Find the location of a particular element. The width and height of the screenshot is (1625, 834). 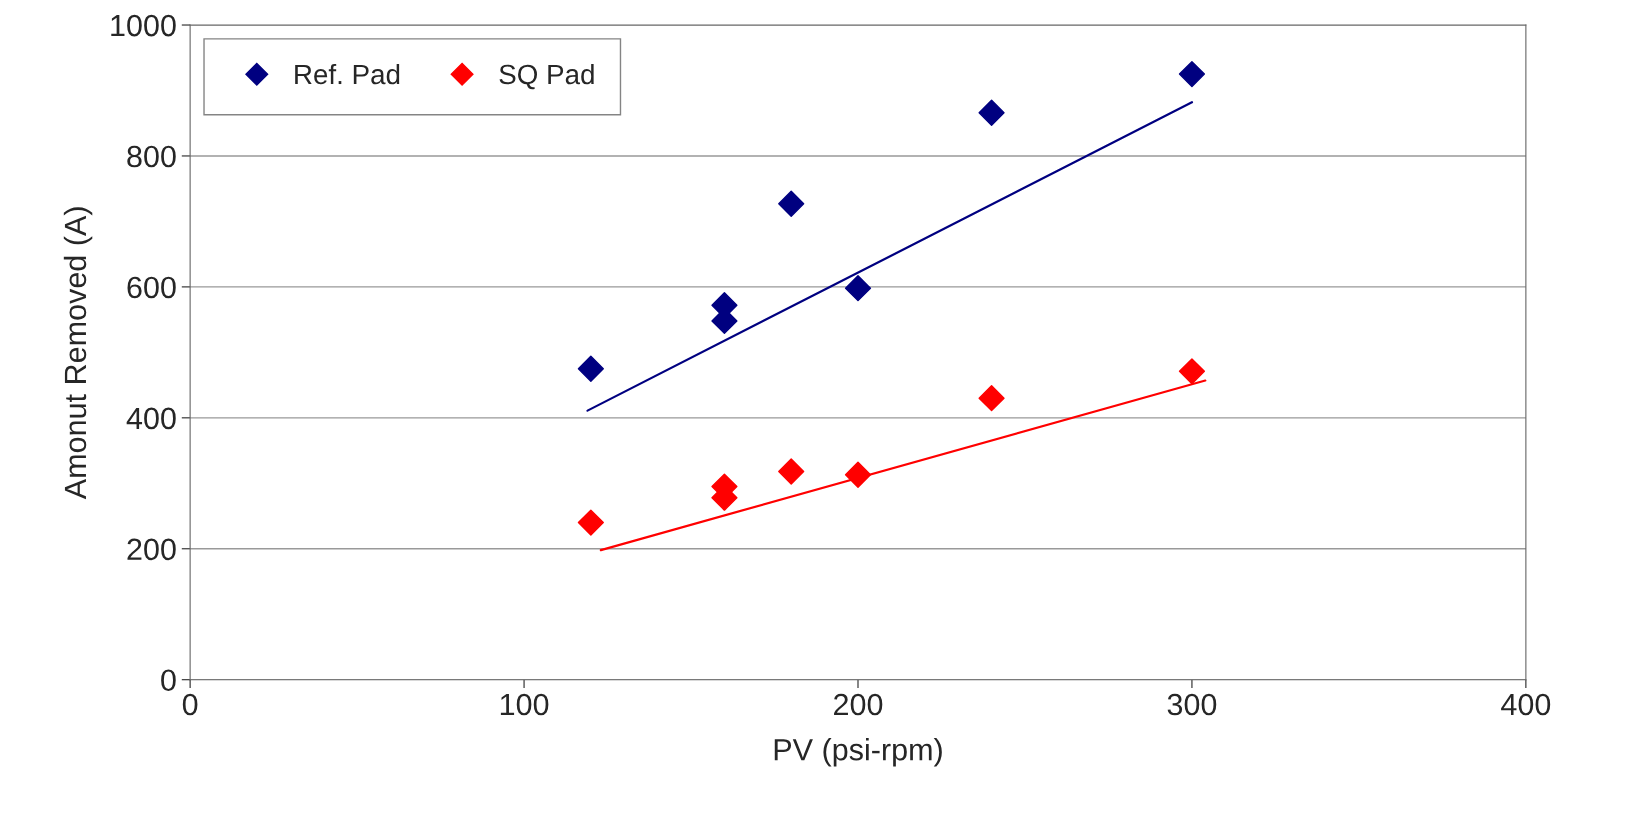

x-tick-label: 300 is located at coordinates (1192, 704).